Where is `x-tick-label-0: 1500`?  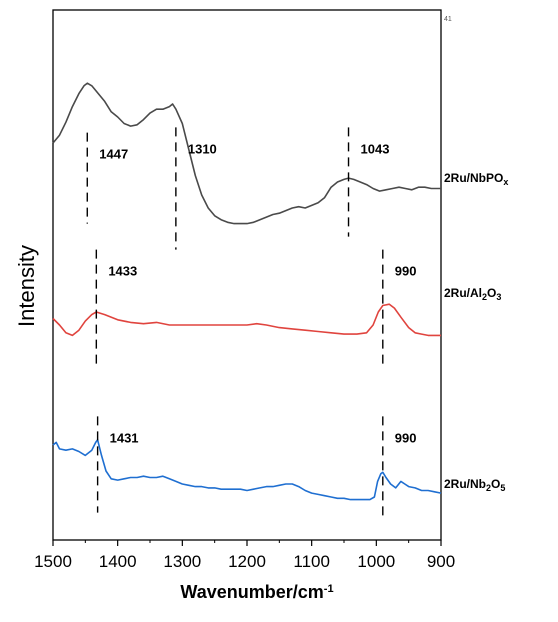 x-tick-label-0: 1500 is located at coordinates (53, 561).